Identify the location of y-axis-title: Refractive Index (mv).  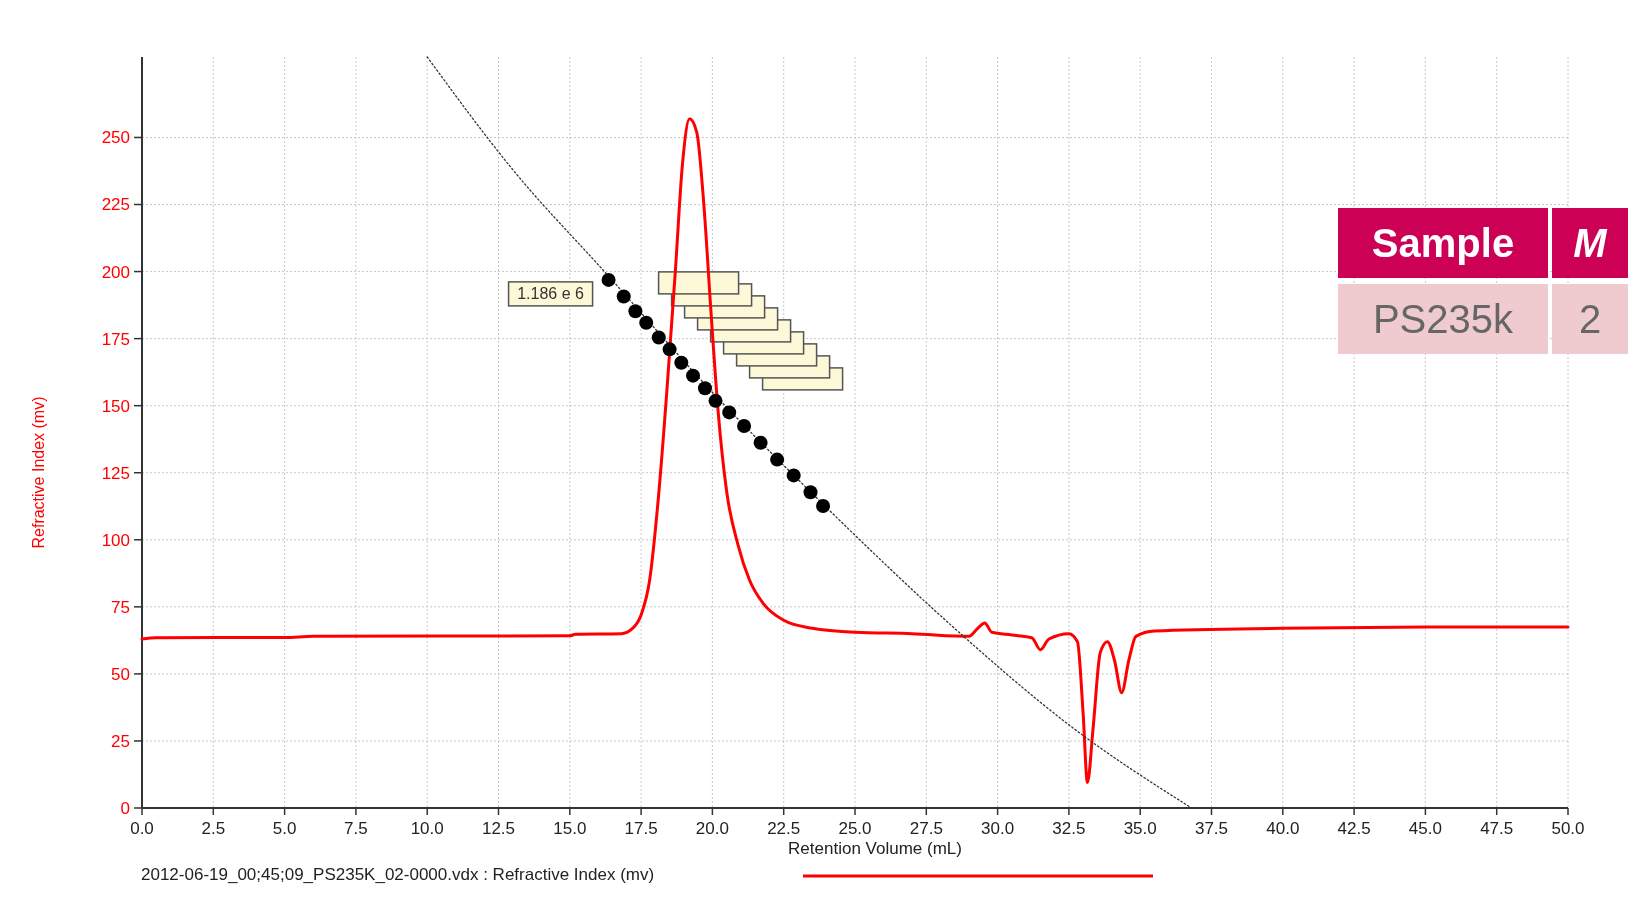
(38, 472).